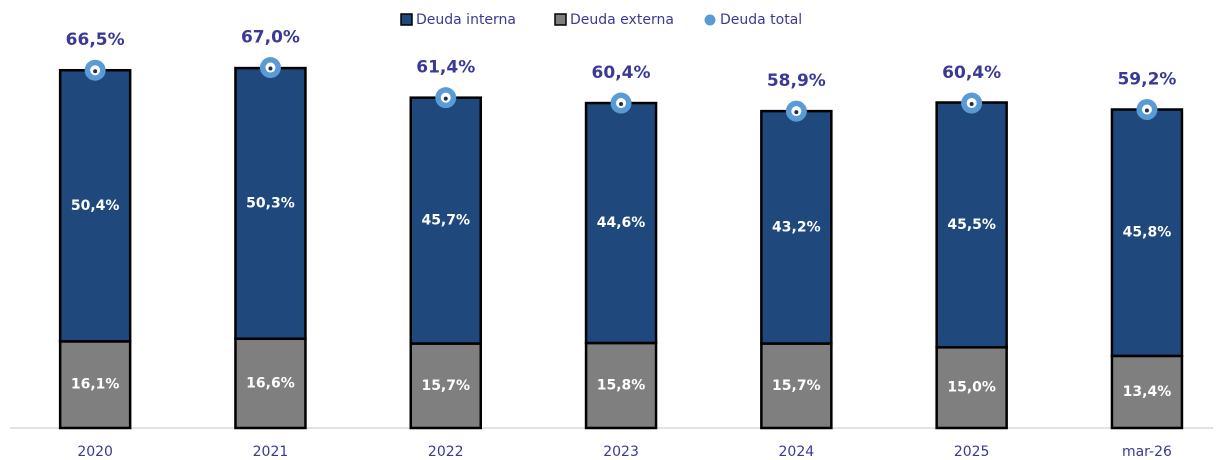 Image resolution: width=1223 pixels, height=460 pixels. I want to click on segment-label: 16,6%, so click(270, 383).